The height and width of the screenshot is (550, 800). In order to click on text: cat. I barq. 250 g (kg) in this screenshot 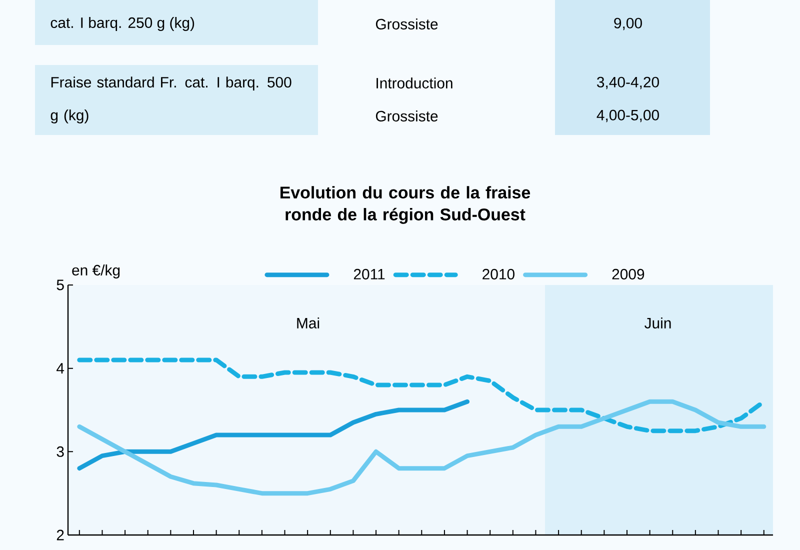, I will do `click(122, 24)`.